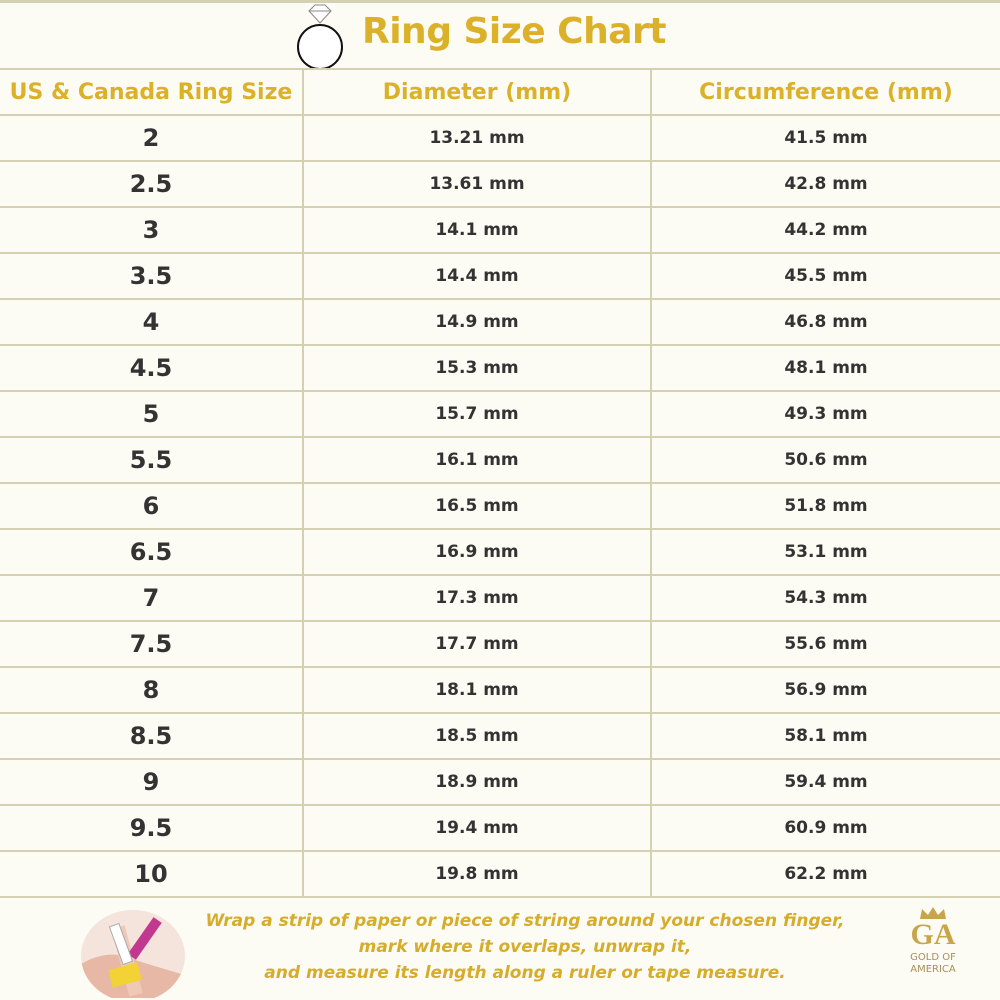 The height and width of the screenshot is (1000, 1000). I want to click on cell-circumference: 58.1 mm, so click(825, 736).